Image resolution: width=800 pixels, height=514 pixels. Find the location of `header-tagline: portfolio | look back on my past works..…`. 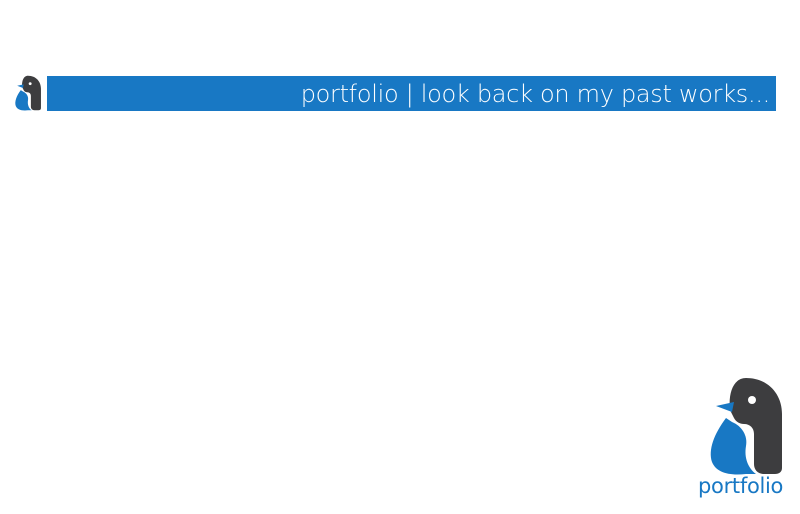

header-tagline: portfolio | look back on my past works..… is located at coordinates (535, 93).